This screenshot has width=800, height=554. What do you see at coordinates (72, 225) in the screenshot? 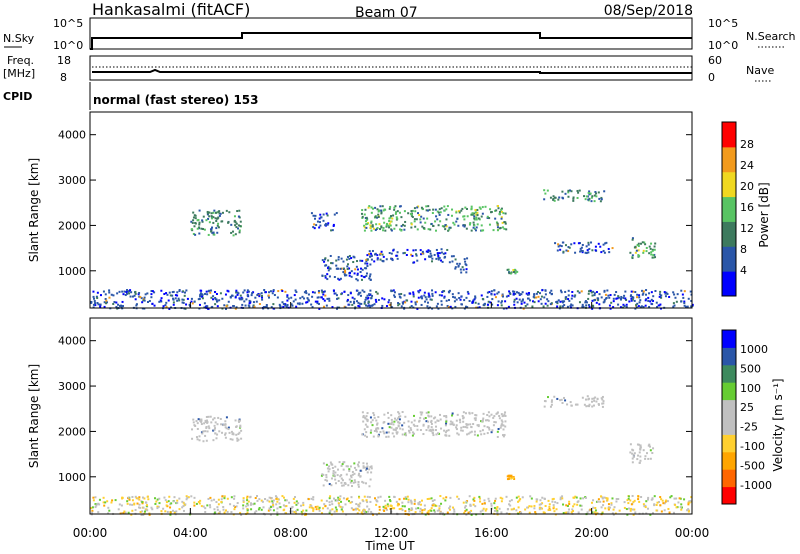
I see `ytick-label: 2000` at bounding box center [72, 225].